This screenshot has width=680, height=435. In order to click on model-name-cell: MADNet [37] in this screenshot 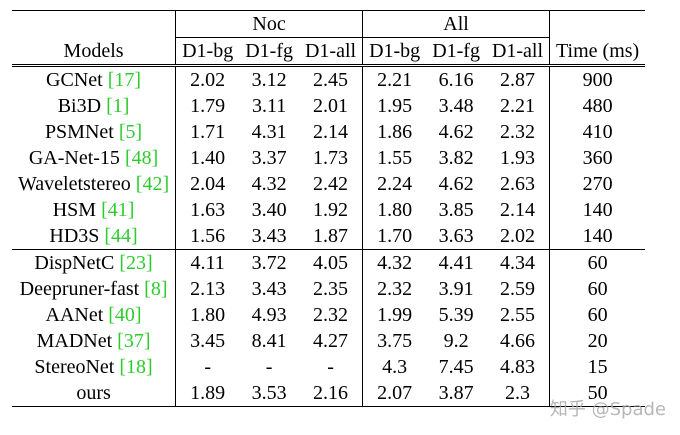, I will do `click(94, 341)`.